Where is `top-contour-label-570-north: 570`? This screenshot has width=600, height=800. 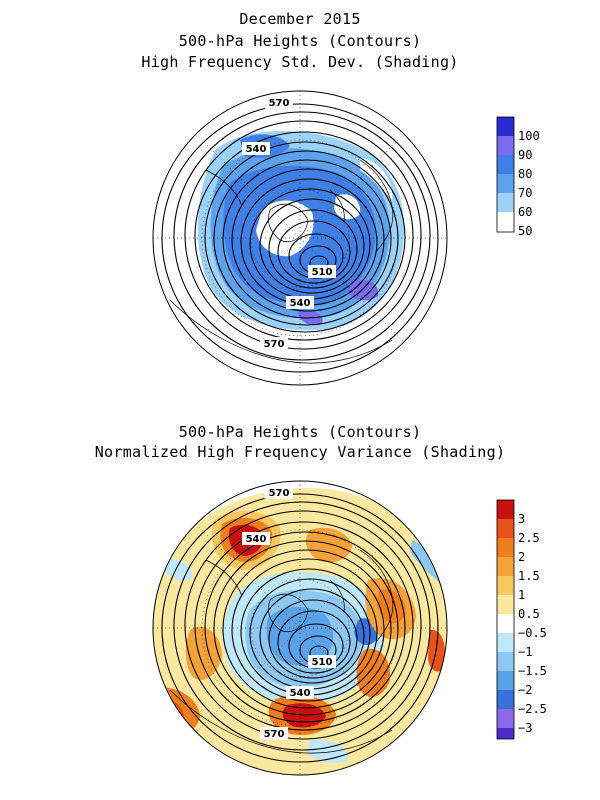
top-contour-label-570-north: 570 is located at coordinates (279, 103).